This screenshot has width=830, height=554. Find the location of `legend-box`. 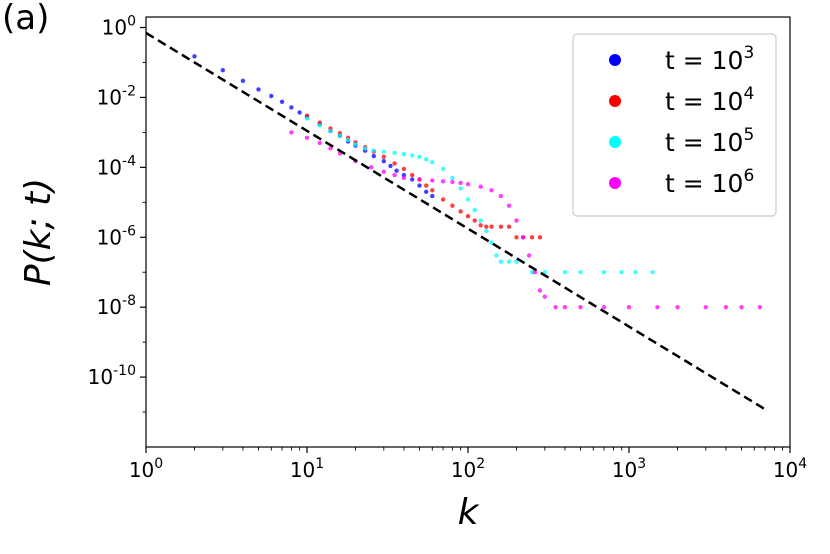

legend-box is located at coordinates (674, 125).